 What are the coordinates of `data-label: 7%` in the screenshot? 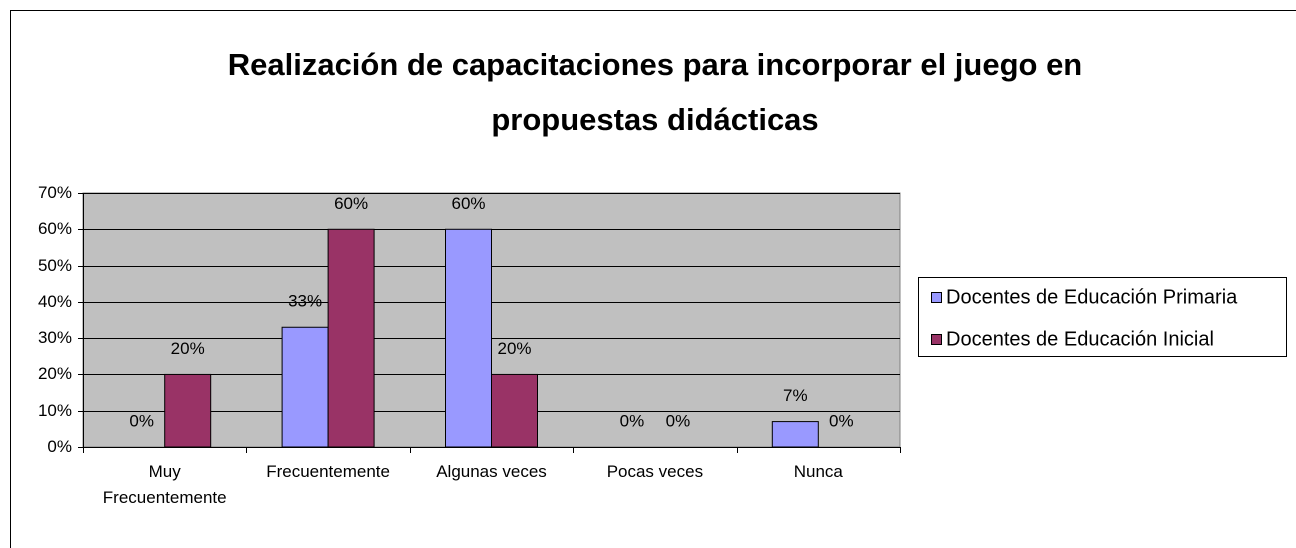 It's located at (795, 395).